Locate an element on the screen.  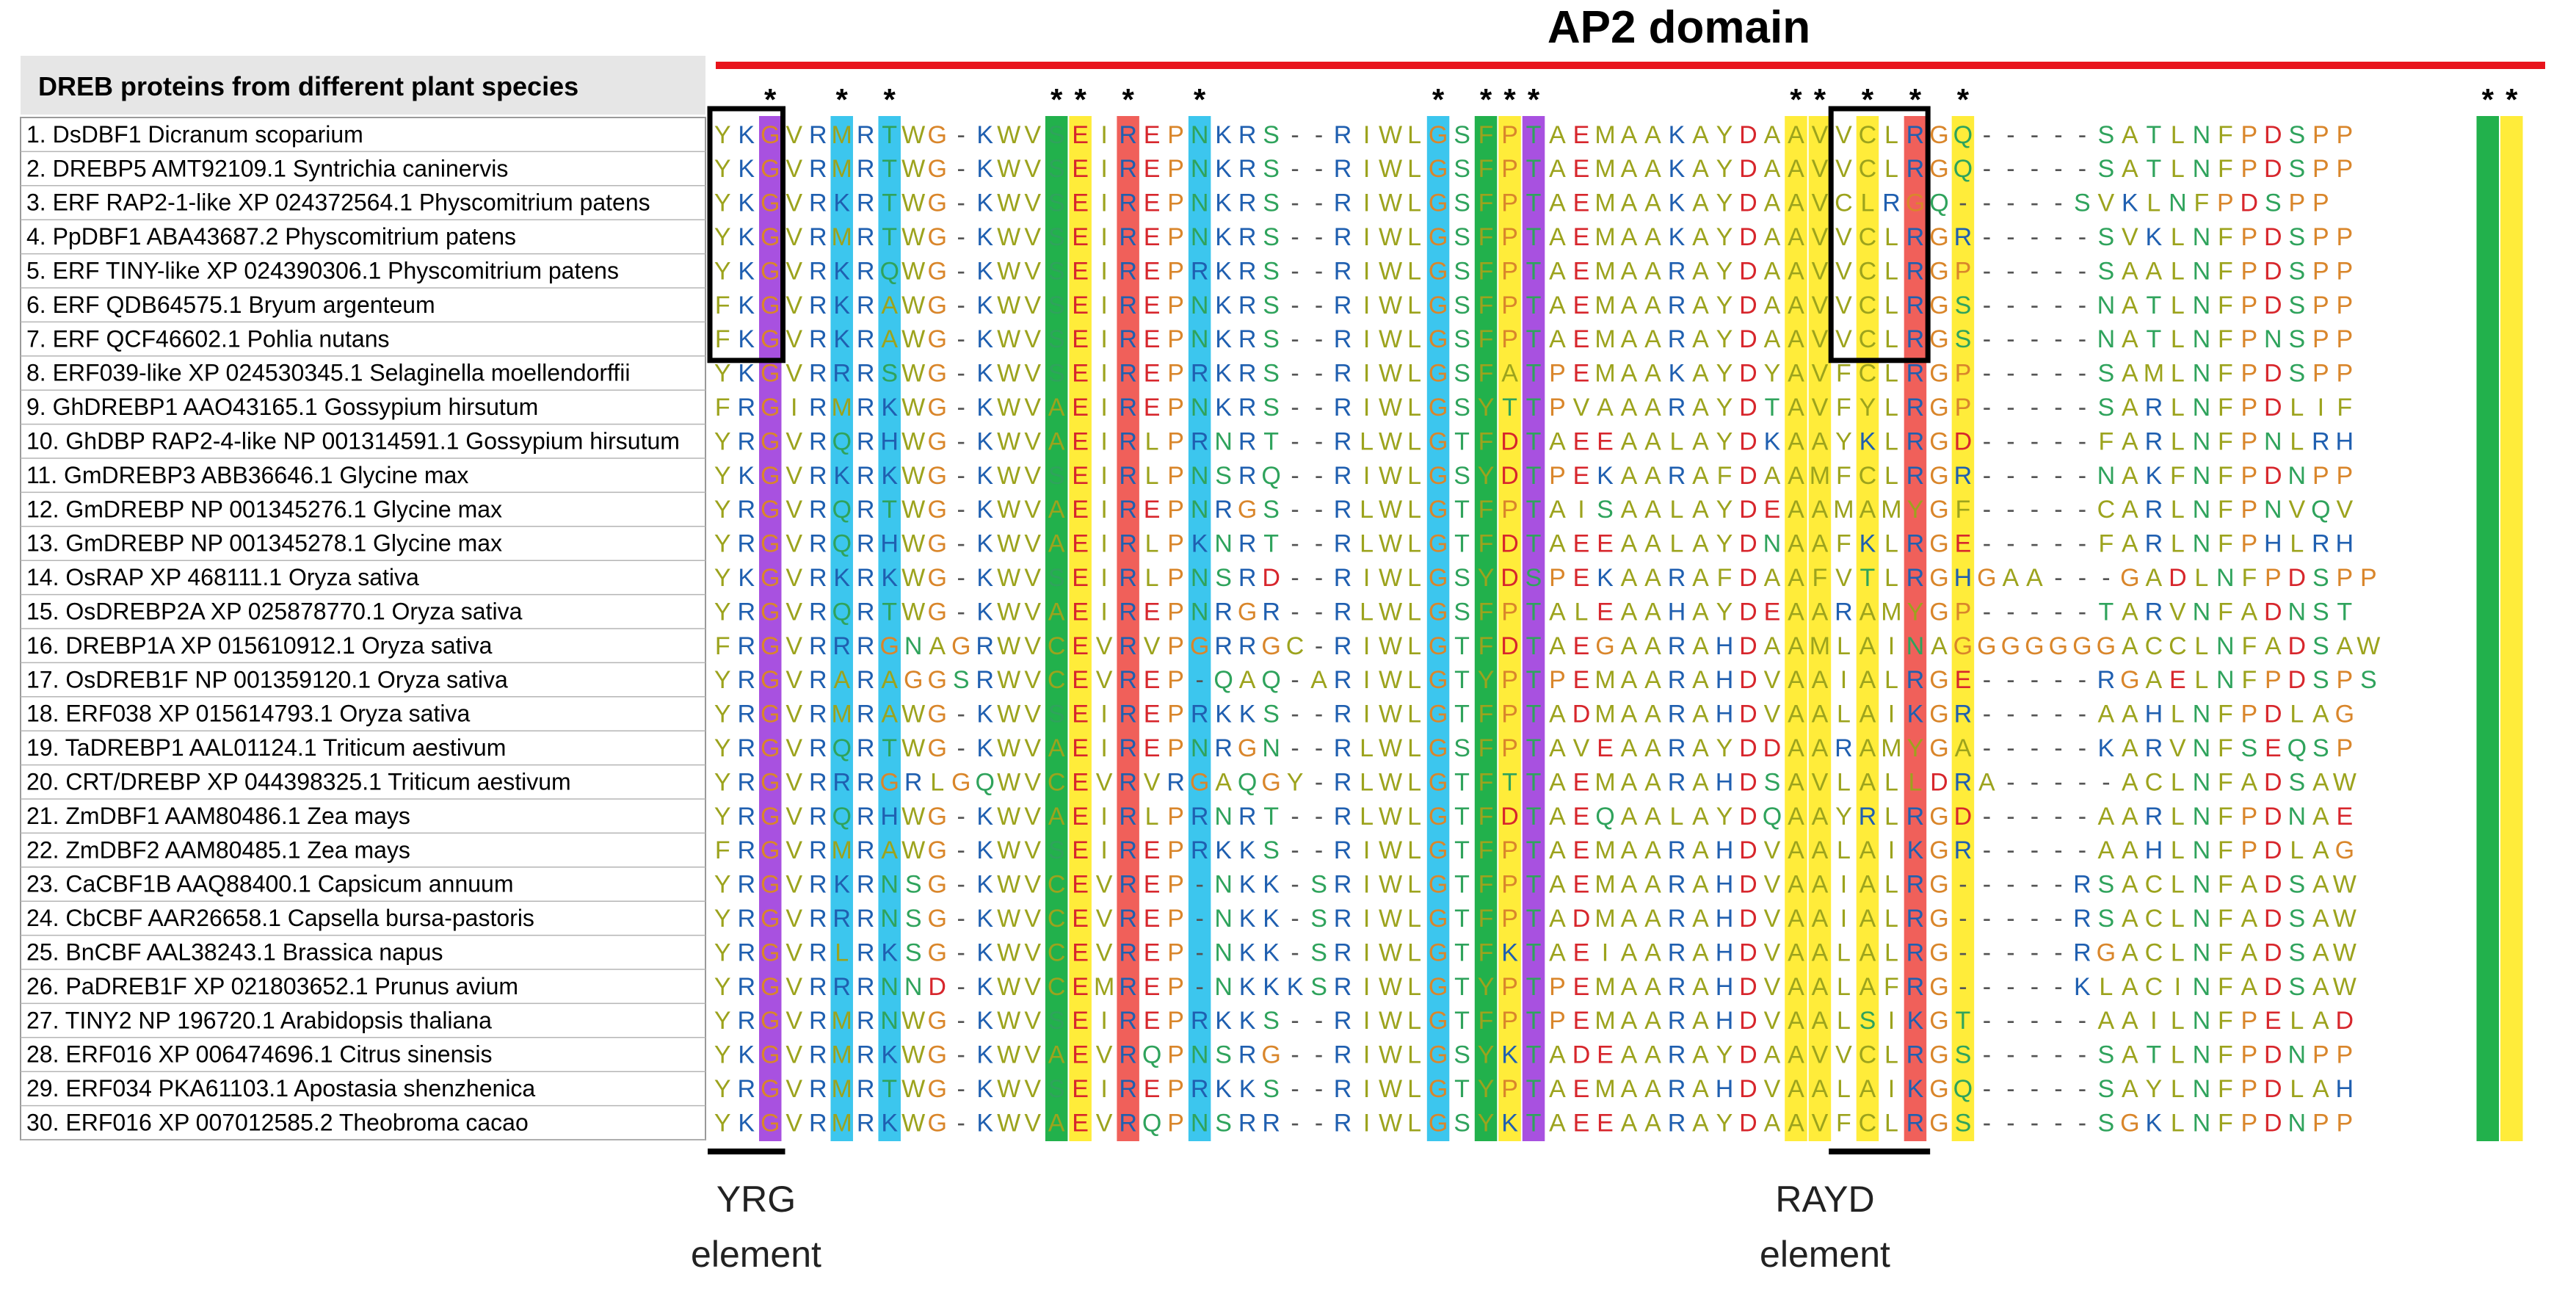
table-header-bg is located at coordinates (363, 85).